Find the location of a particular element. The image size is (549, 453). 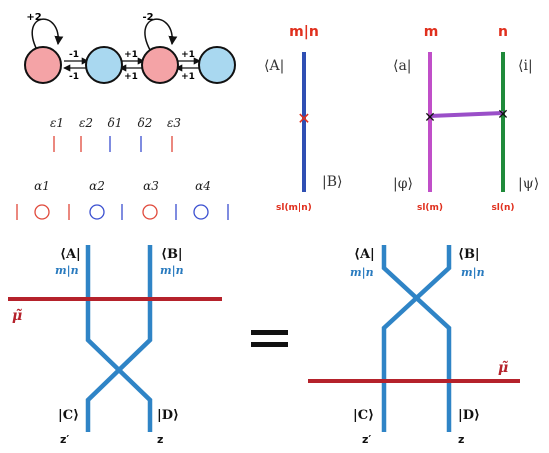

left-rep-a: m|n is located at coordinates (67, 270).